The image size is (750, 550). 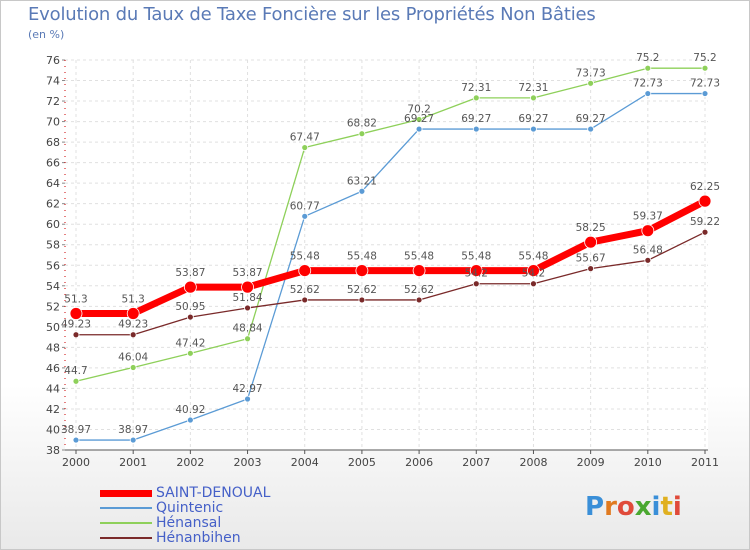 I want to click on y-axis-unit-label: (en %), so click(x=46, y=34).